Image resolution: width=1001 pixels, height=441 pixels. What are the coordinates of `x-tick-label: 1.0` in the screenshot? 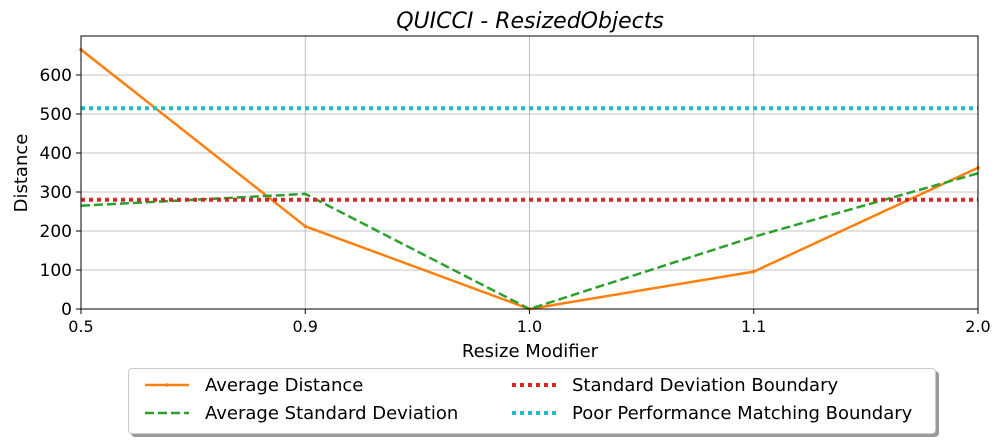 It's located at (529, 326).